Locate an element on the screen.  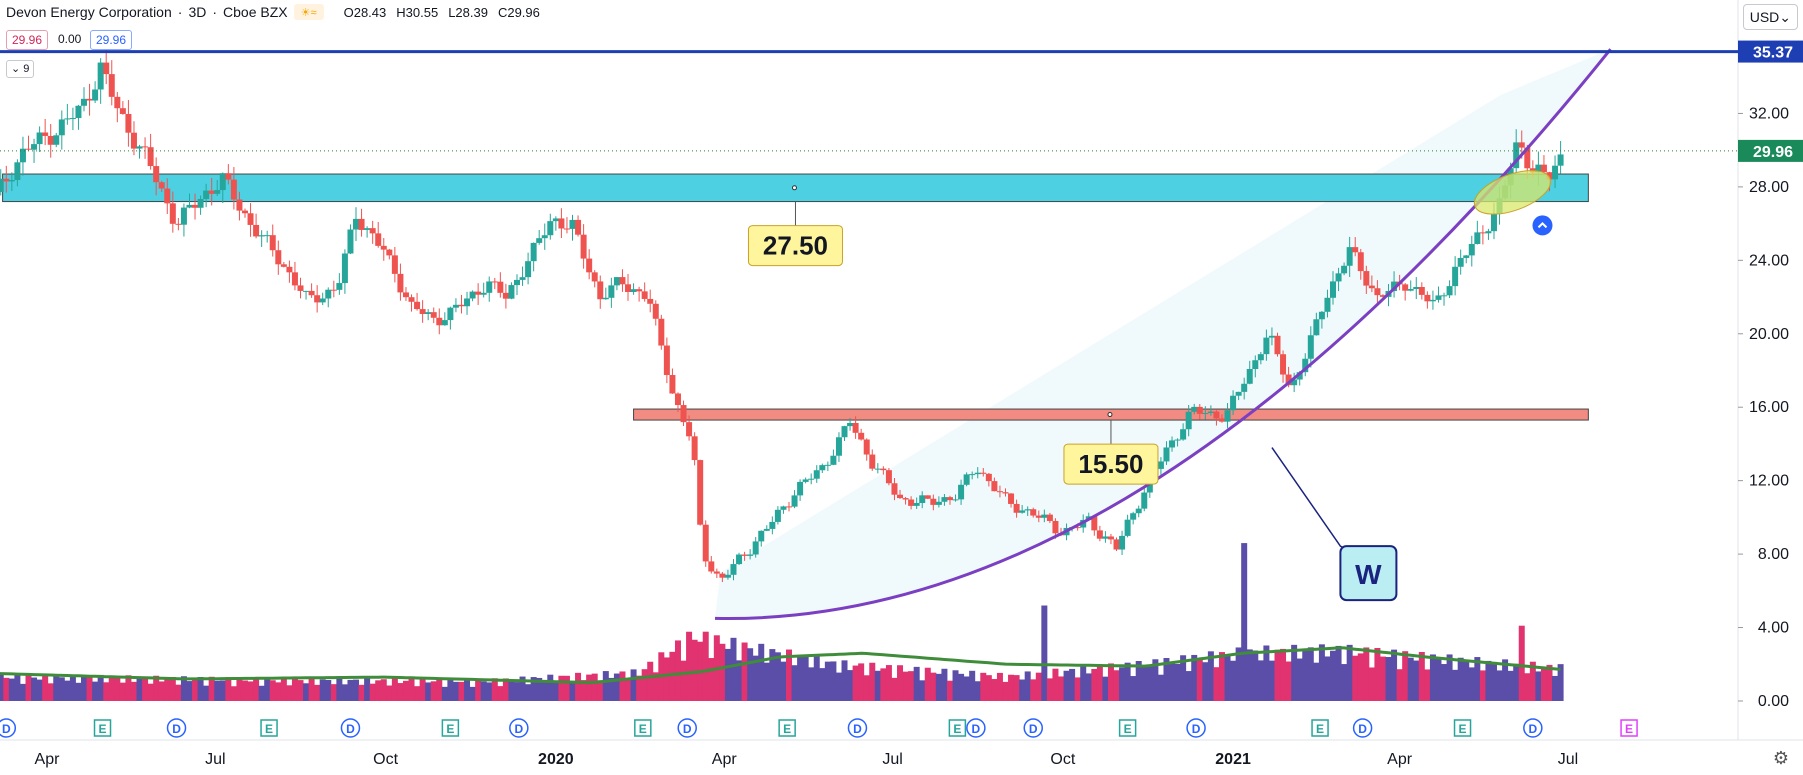
bid-price: 29.96 is located at coordinates (27, 40).